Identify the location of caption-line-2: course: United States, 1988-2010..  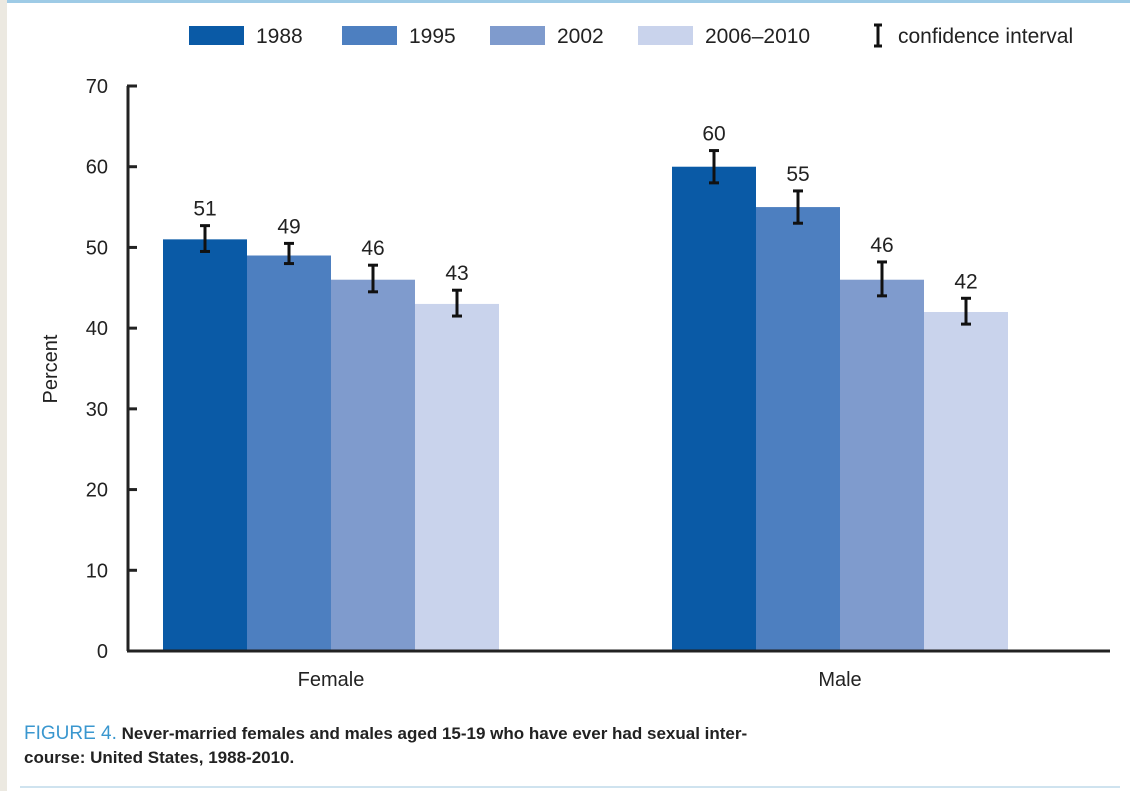
(159, 757).